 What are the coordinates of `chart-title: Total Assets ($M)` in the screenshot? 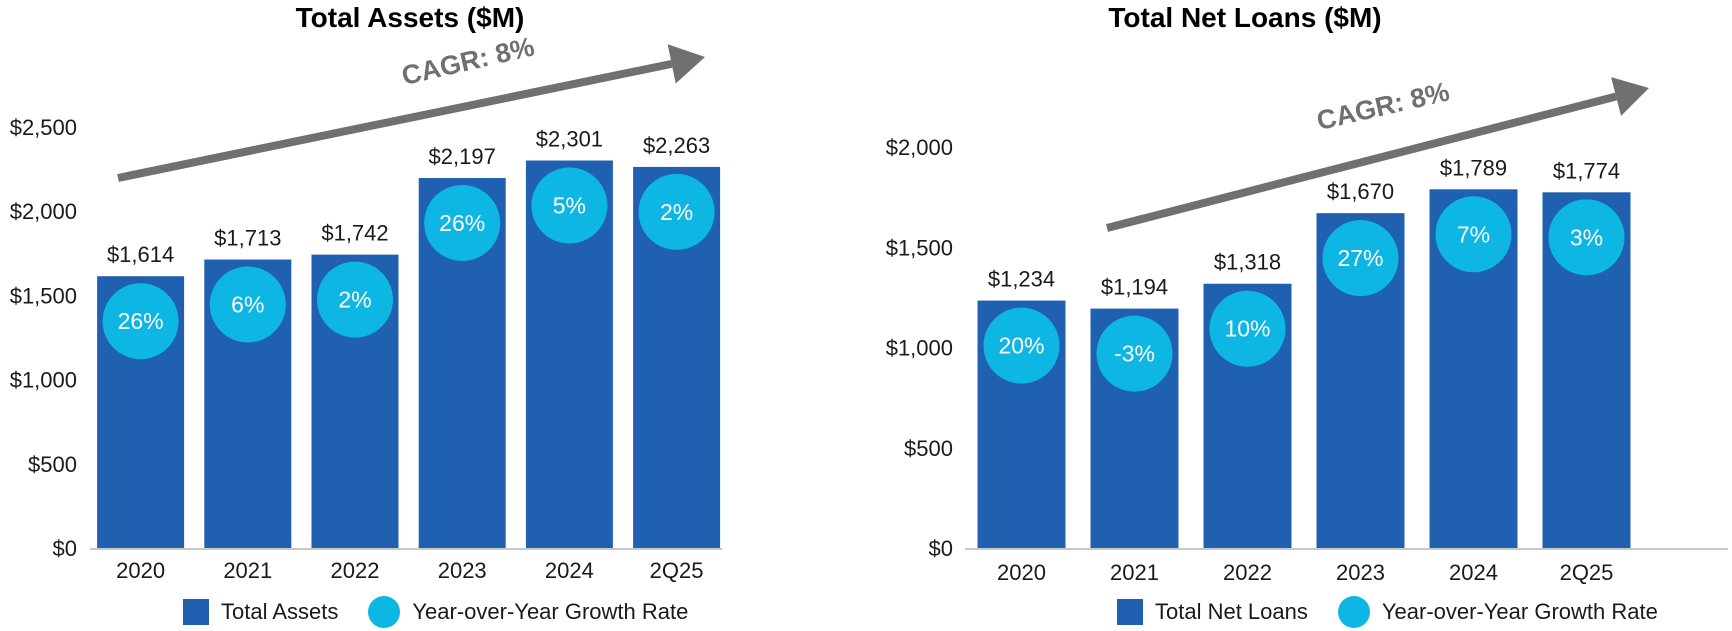 It's located at (410, 17).